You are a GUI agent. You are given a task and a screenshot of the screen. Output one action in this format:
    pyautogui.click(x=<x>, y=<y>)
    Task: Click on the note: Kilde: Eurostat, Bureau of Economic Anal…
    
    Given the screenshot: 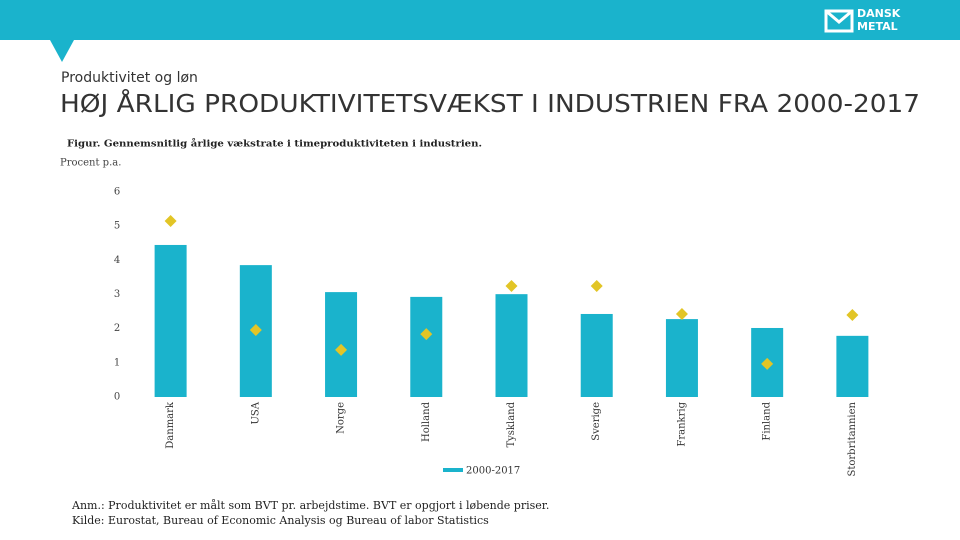 What is the action you would take?
    pyautogui.click(x=280, y=520)
    